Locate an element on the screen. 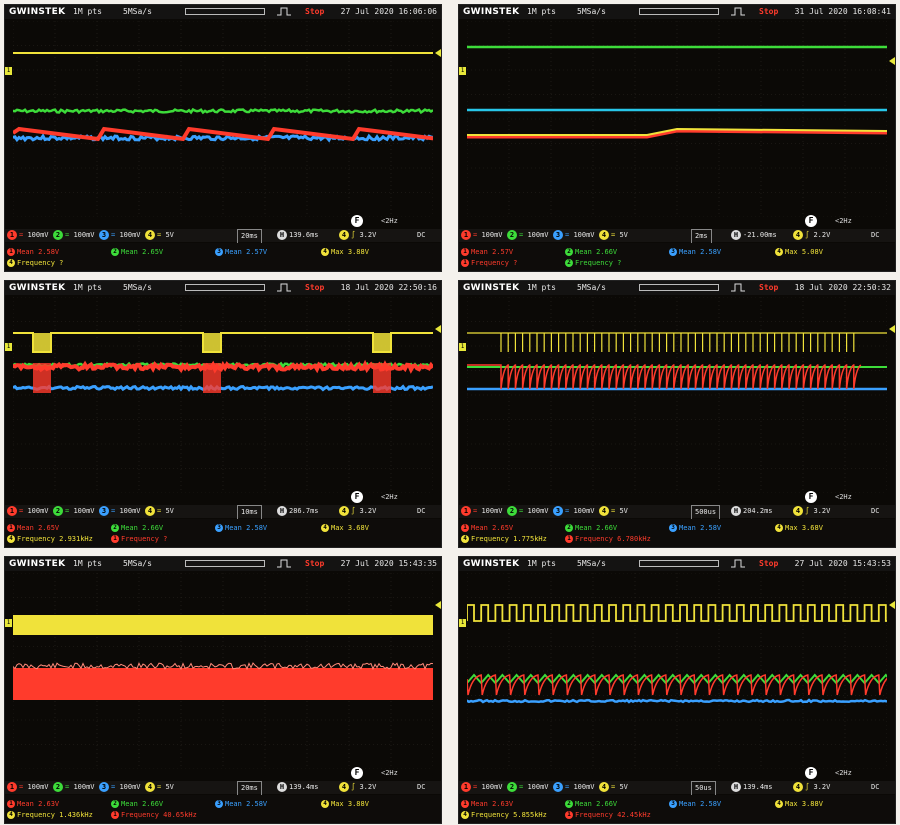 This screenshot has width=900, height=825. measurement: 4 Frequency 2.931kHz is located at coordinates (50, 539).